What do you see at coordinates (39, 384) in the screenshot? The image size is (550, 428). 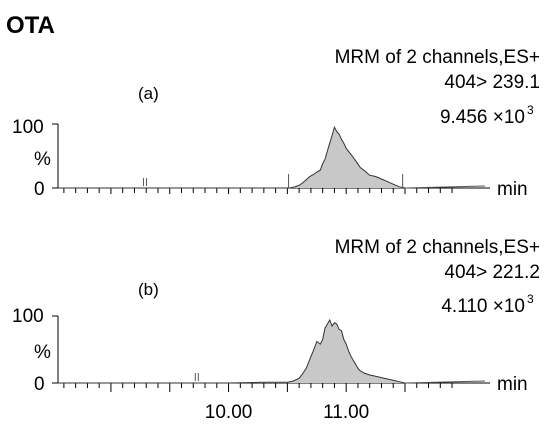 I see `panel-b-ytick-0: 0` at bounding box center [39, 384].